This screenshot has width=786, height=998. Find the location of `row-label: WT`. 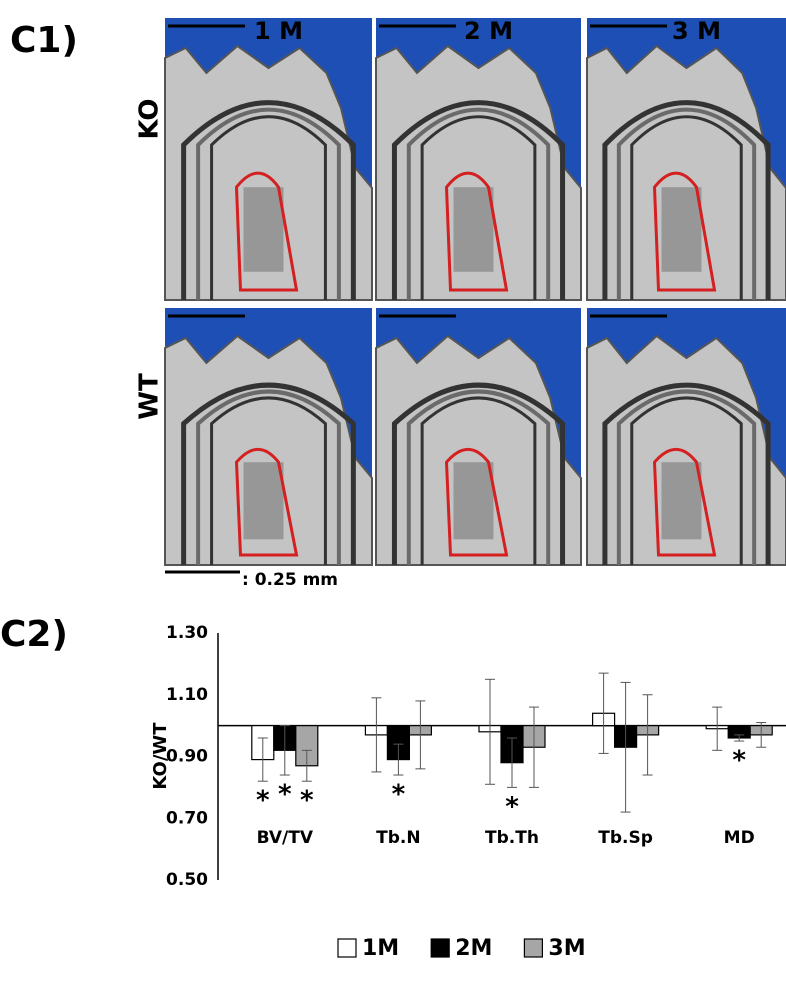

row-label: WT is located at coordinates (150, 396).